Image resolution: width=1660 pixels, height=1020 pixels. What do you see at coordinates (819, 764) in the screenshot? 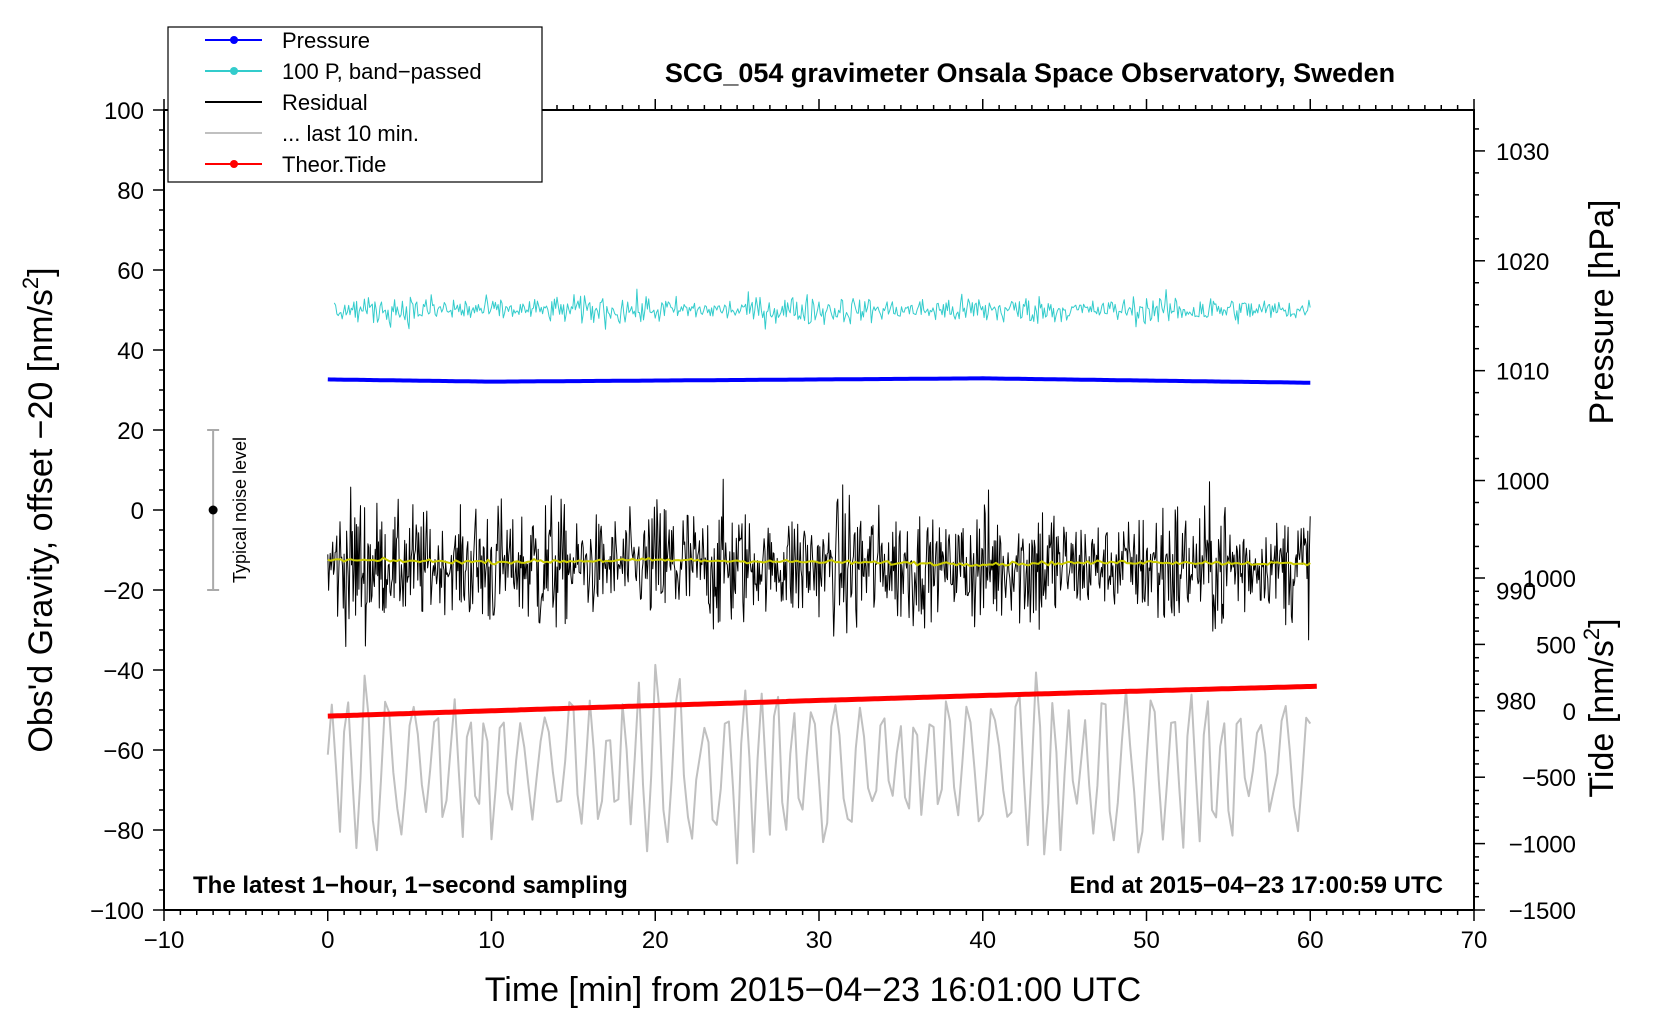
I see `series-last-10-min` at bounding box center [819, 764].